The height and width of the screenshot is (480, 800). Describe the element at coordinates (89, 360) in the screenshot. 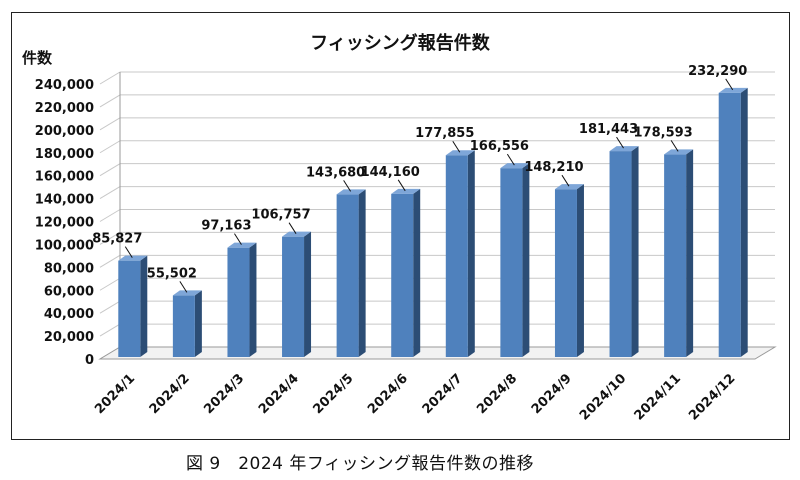

I see `y-tick-label: 0` at that location.